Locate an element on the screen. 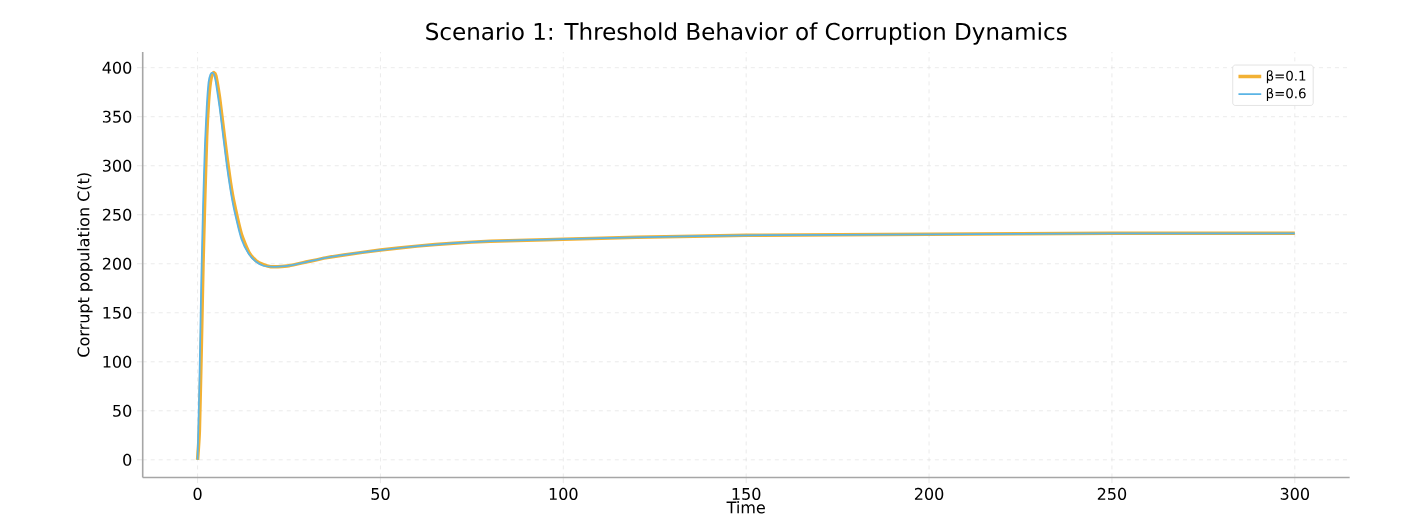  y-tick-label: 150 is located at coordinates (117, 312).